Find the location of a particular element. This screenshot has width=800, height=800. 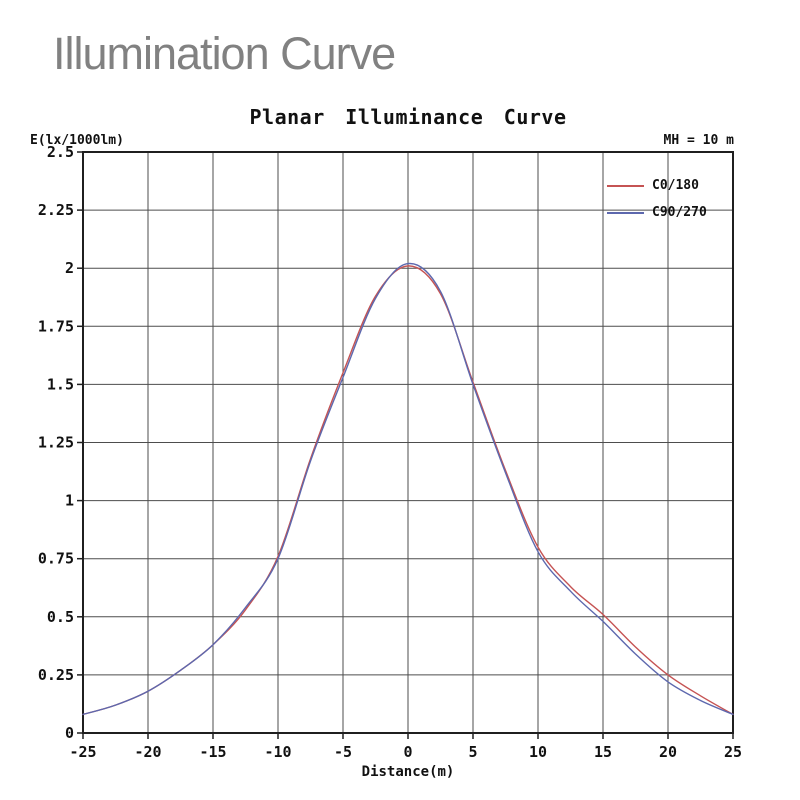

x-tick-label: 5 is located at coordinates (472, 752).